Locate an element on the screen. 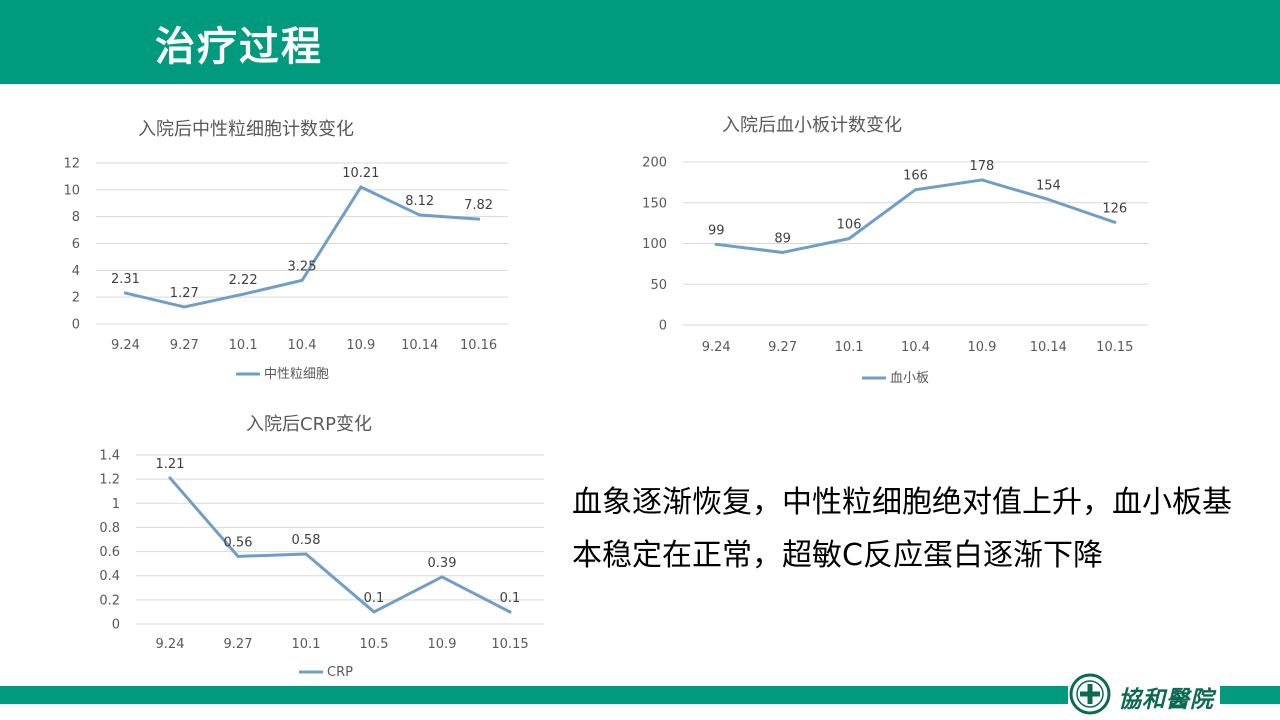  y-tick-label: 150 is located at coordinates (654, 203).